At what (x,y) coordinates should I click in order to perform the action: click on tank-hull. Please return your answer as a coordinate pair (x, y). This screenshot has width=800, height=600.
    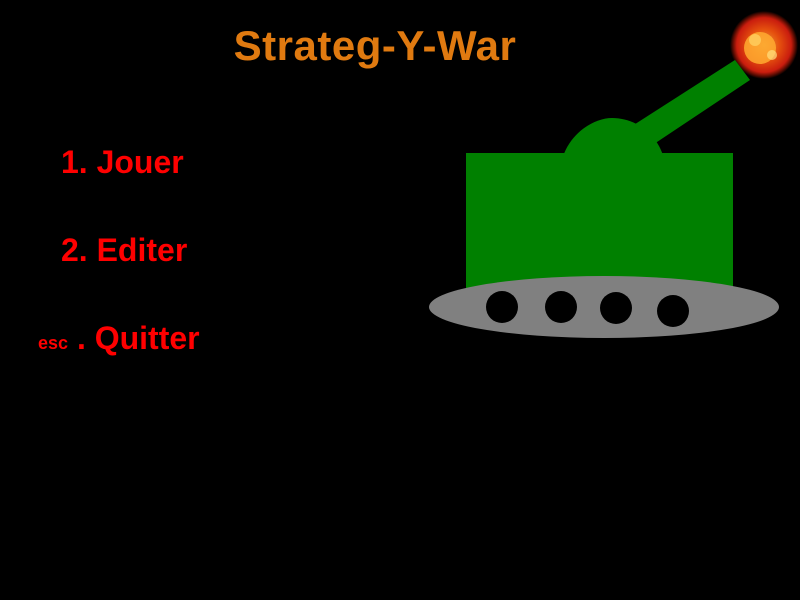
    Looking at the image, I should click on (599, 223).